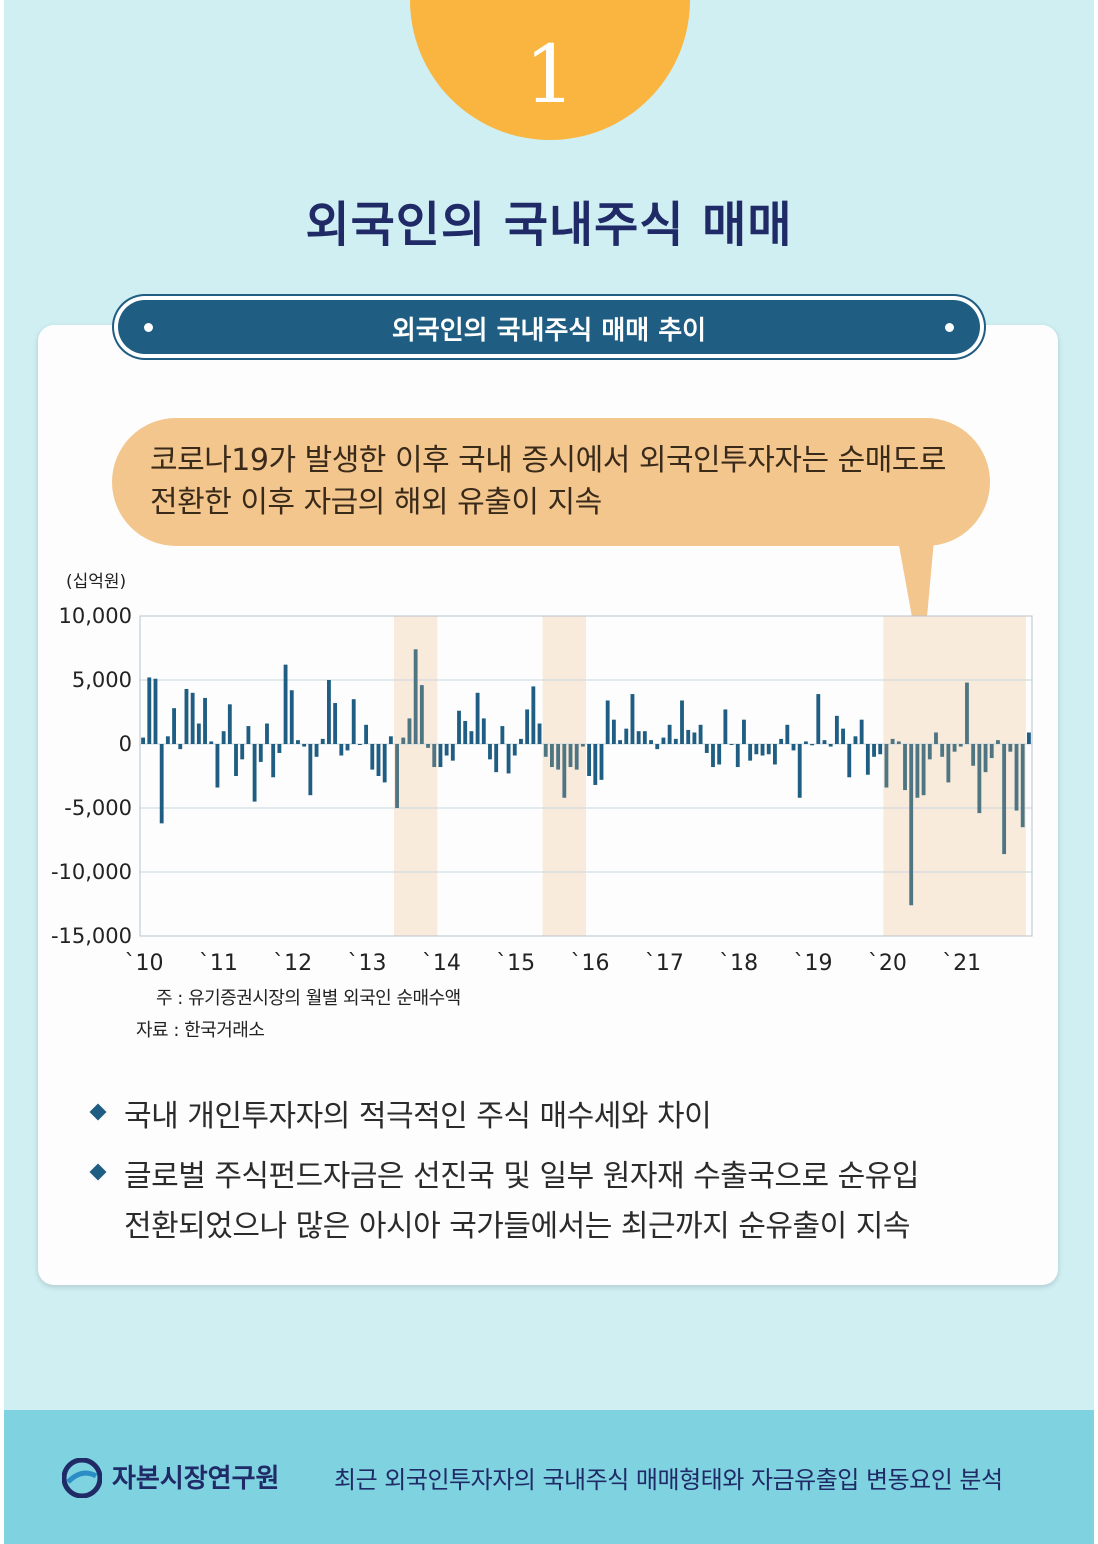 Image resolution: width=1098 pixels, height=1544 pixels. What do you see at coordinates (418, 1116) in the screenshot?
I see `bullet-1-line-1: 국내 개인투자자의 적극적인 주식 매수세와 차이` at bounding box center [418, 1116].